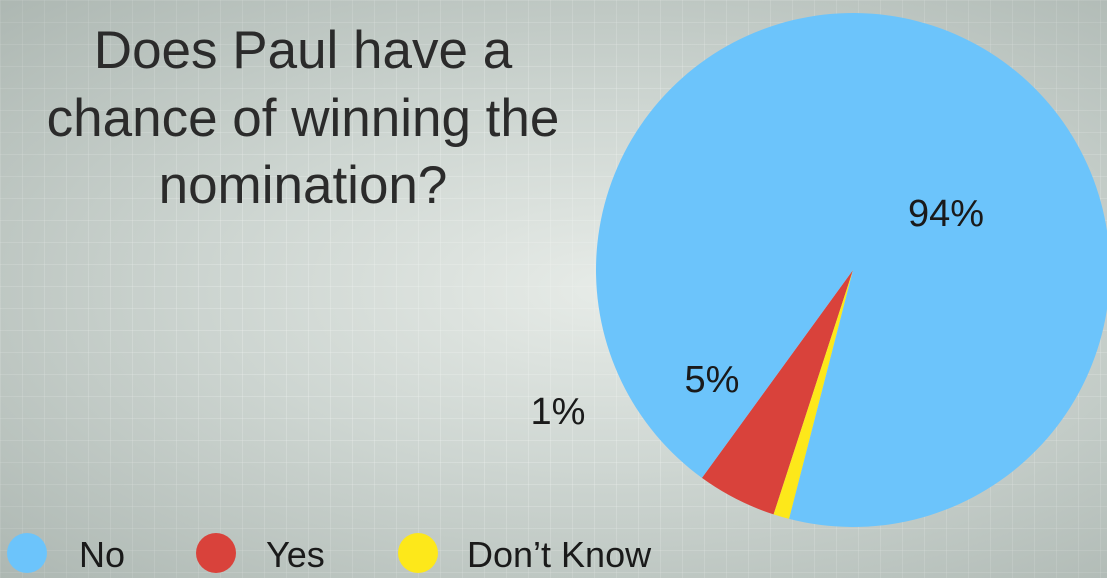 The width and height of the screenshot is (1107, 578). Describe the element at coordinates (329, 554) in the screenshot. I see `chart-legend: No Yes Don’t Know` at that location.